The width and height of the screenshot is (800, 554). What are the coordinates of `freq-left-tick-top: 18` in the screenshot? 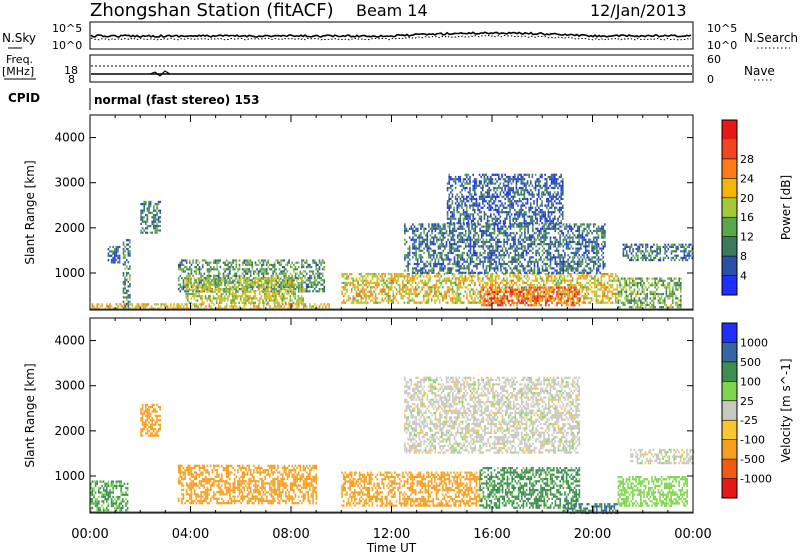 It's located at (71, 70).